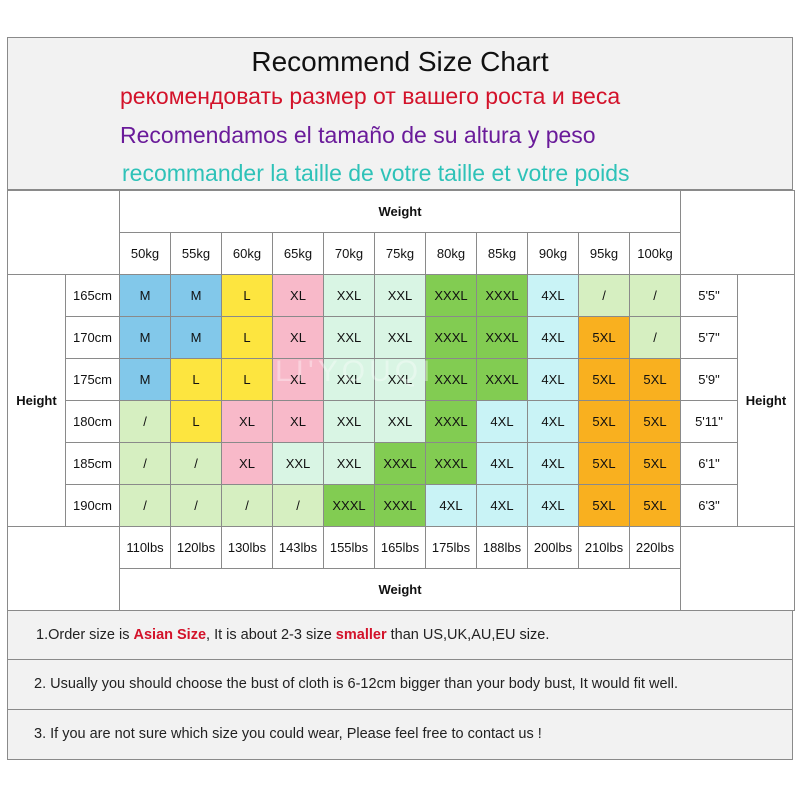  What do you see at coordinates (451, 253) in the screenshot?
I see `weight-kg-cell: 80kg` at bounding box center [451, 253].